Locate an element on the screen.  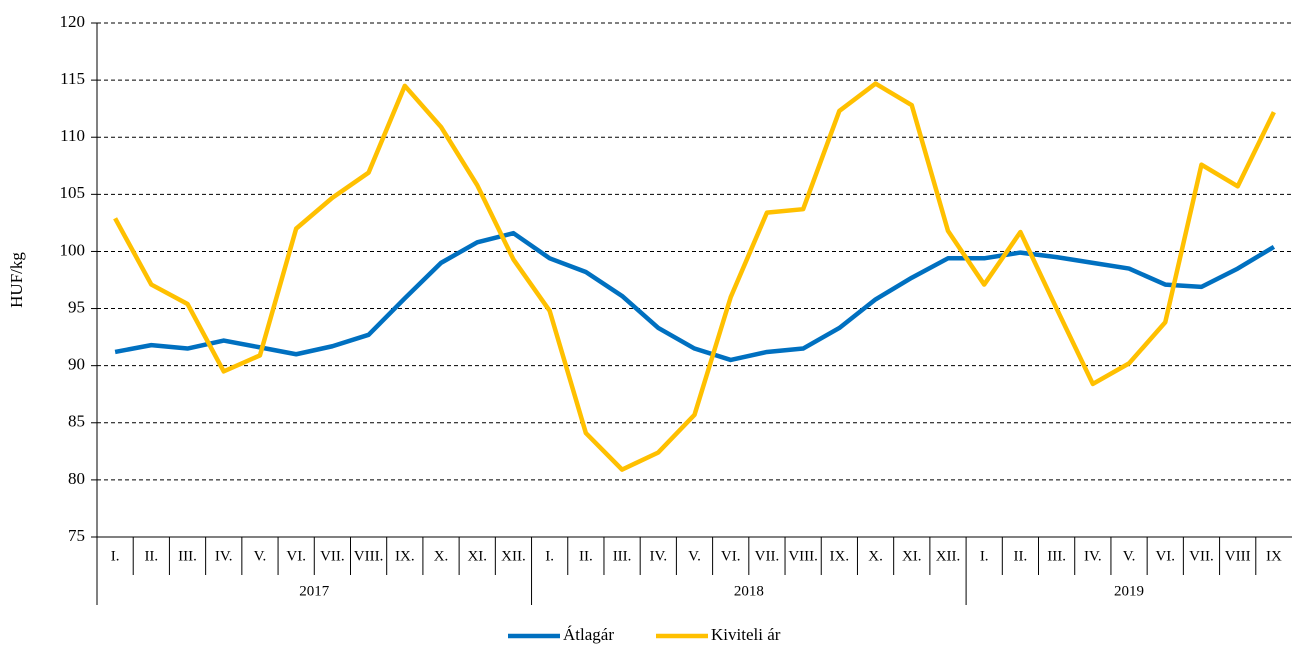
y-tick-label: 115 is located at coordinates (72, 78).